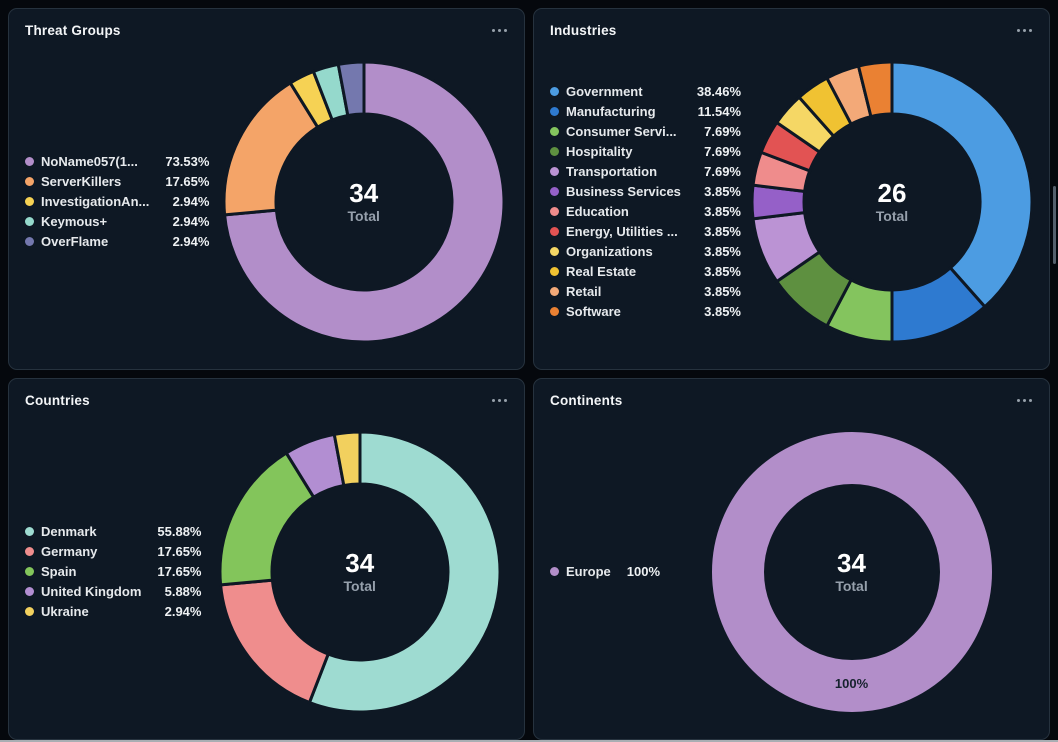 The image size is (1058, 742). What do you see at coordinates (59, 571) in the screenshot?
I see `legend-label: Spain` at bounding box center [59, 571].